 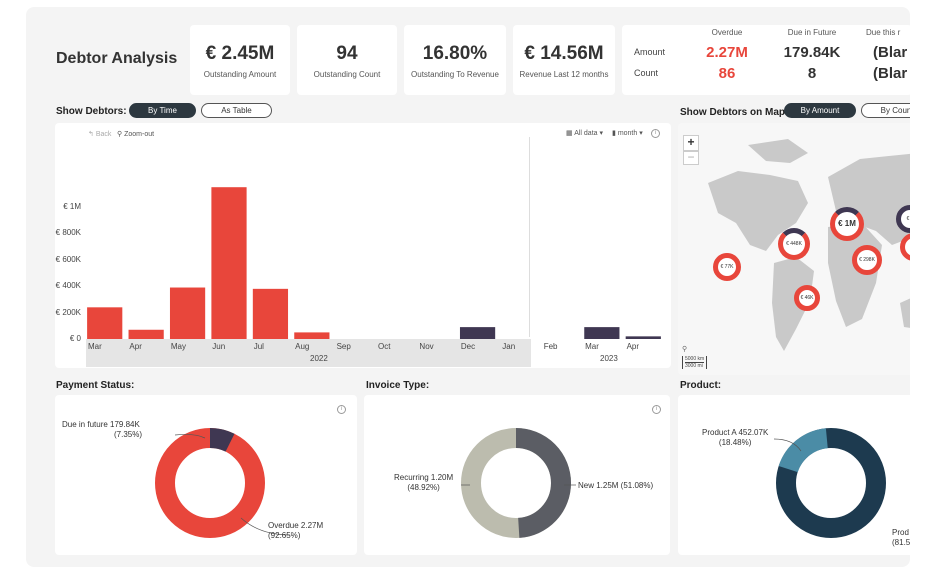 What do you see at coordinates (685, 349) in the screenshot?
I see `location-pin-icon: ⚲` at bounding box center [685, 349].